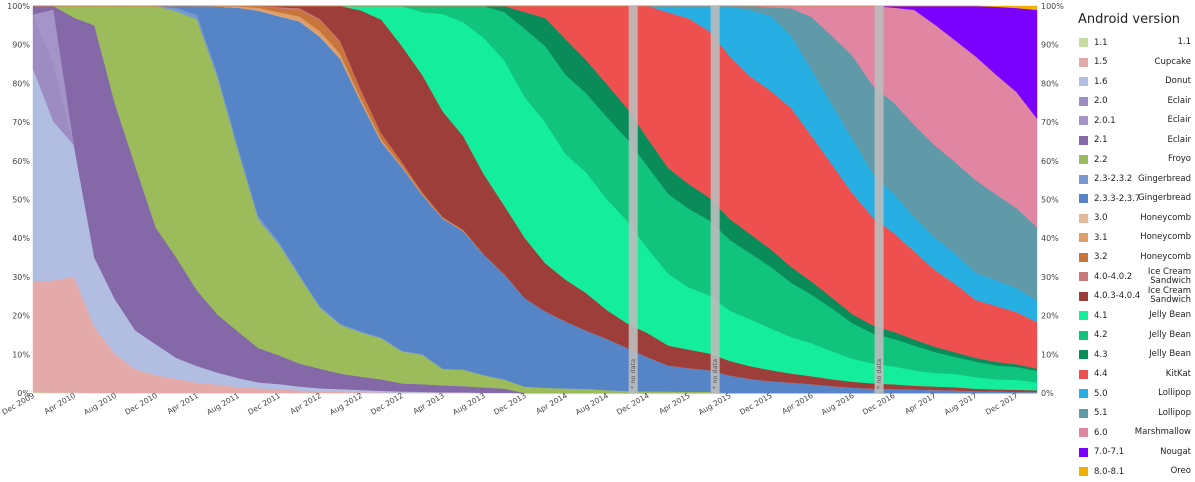 Image resolution: width=1195 pixels, height=482 pixels. Describe the element at coordinates (60, 403) in the screenshot. I see `x-tick-label: Apr 2010` at that location.